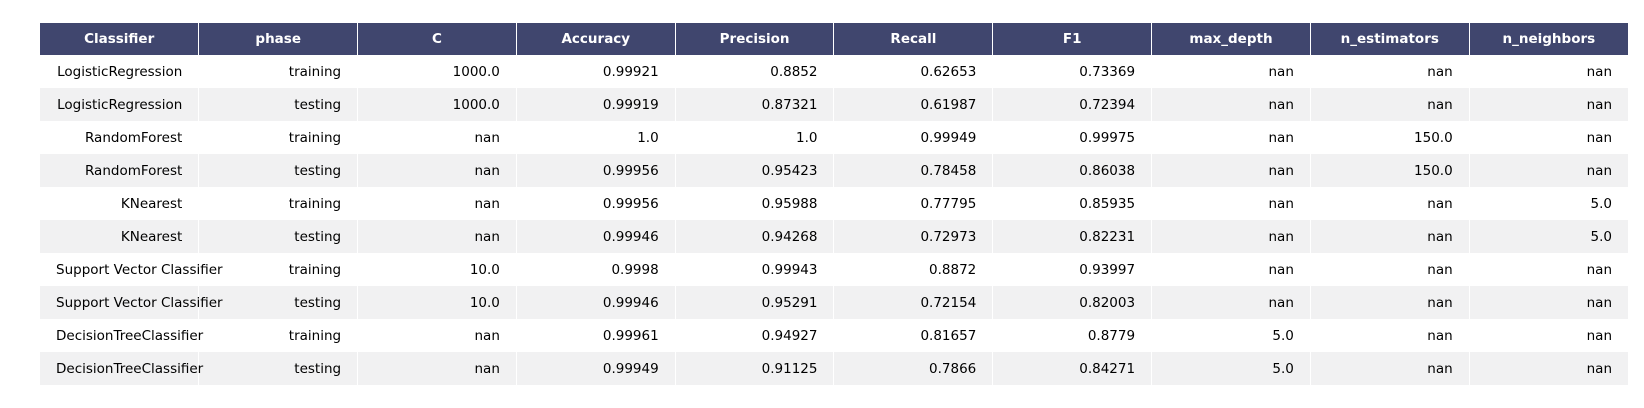 The height and width of the screenshot is (408, 1644). I want to click on column-header-n-neighbors: n_neighbors, so click(1548, 39).